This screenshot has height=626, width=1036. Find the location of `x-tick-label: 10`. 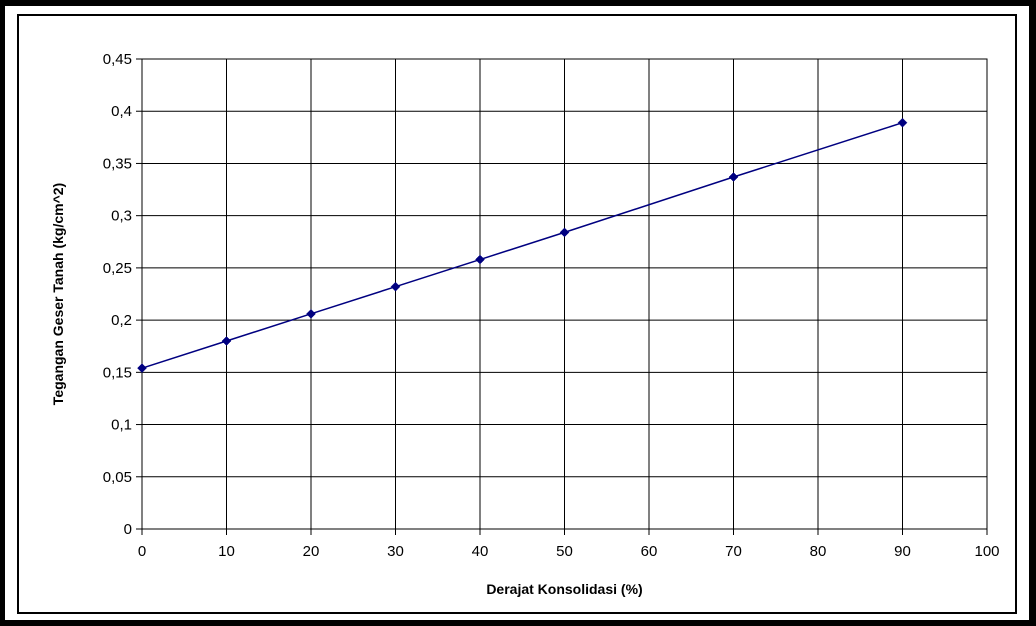

x-tick-label: 10 is located at coordinates (226, 551).